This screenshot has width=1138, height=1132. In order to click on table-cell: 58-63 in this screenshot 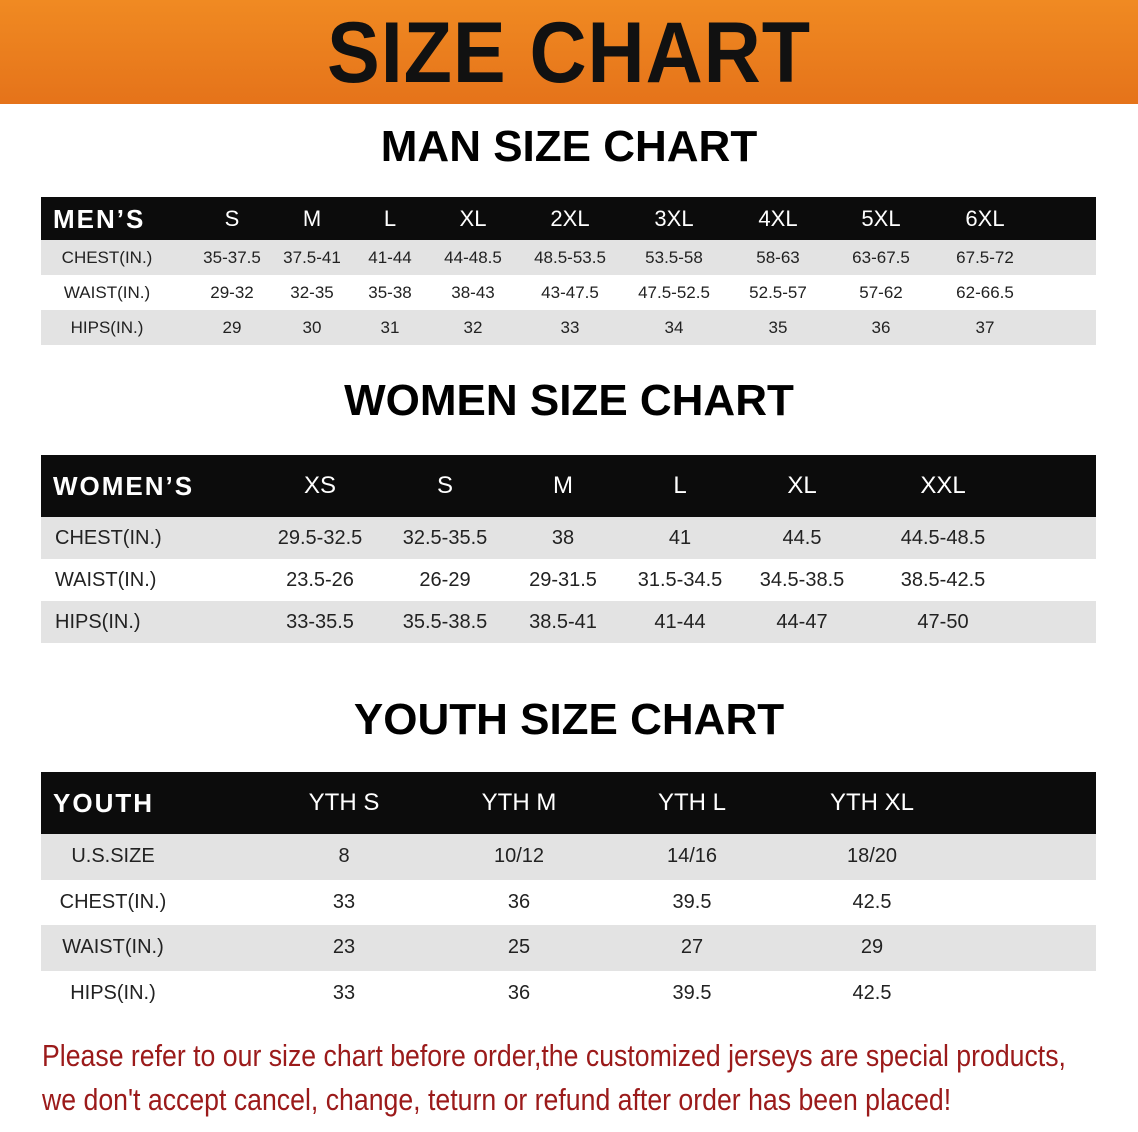, I will do `click(778, 257)`.